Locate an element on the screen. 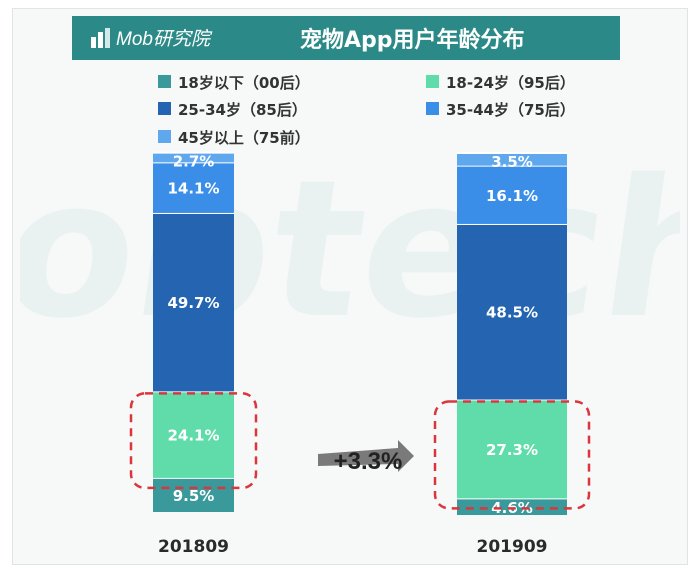 This screenshot has height=573, width=700. data-label: 14.1% is located at coordinates (193, 189).